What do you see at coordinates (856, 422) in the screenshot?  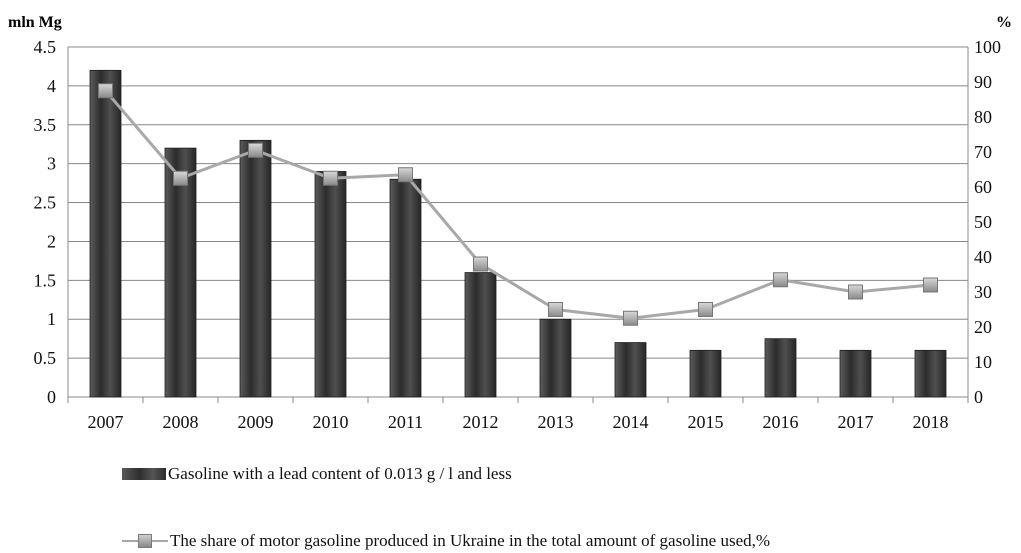 I see `x-tick-label: 2017` at bounding box center [856, 422].